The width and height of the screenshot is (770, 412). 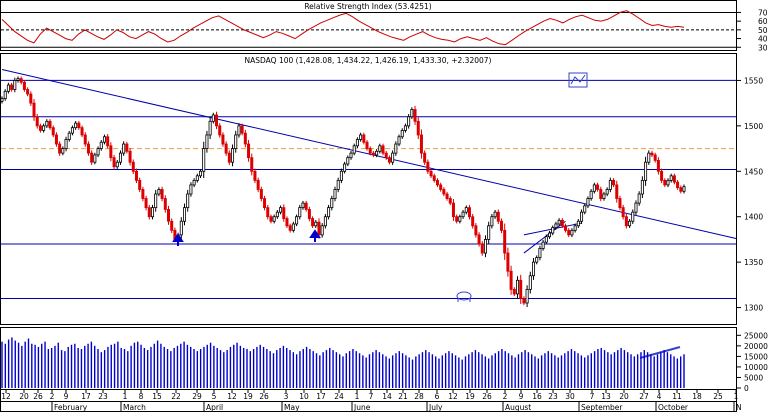 I want to click on x-axis-day-label: 24, so click(x=339, y=396).